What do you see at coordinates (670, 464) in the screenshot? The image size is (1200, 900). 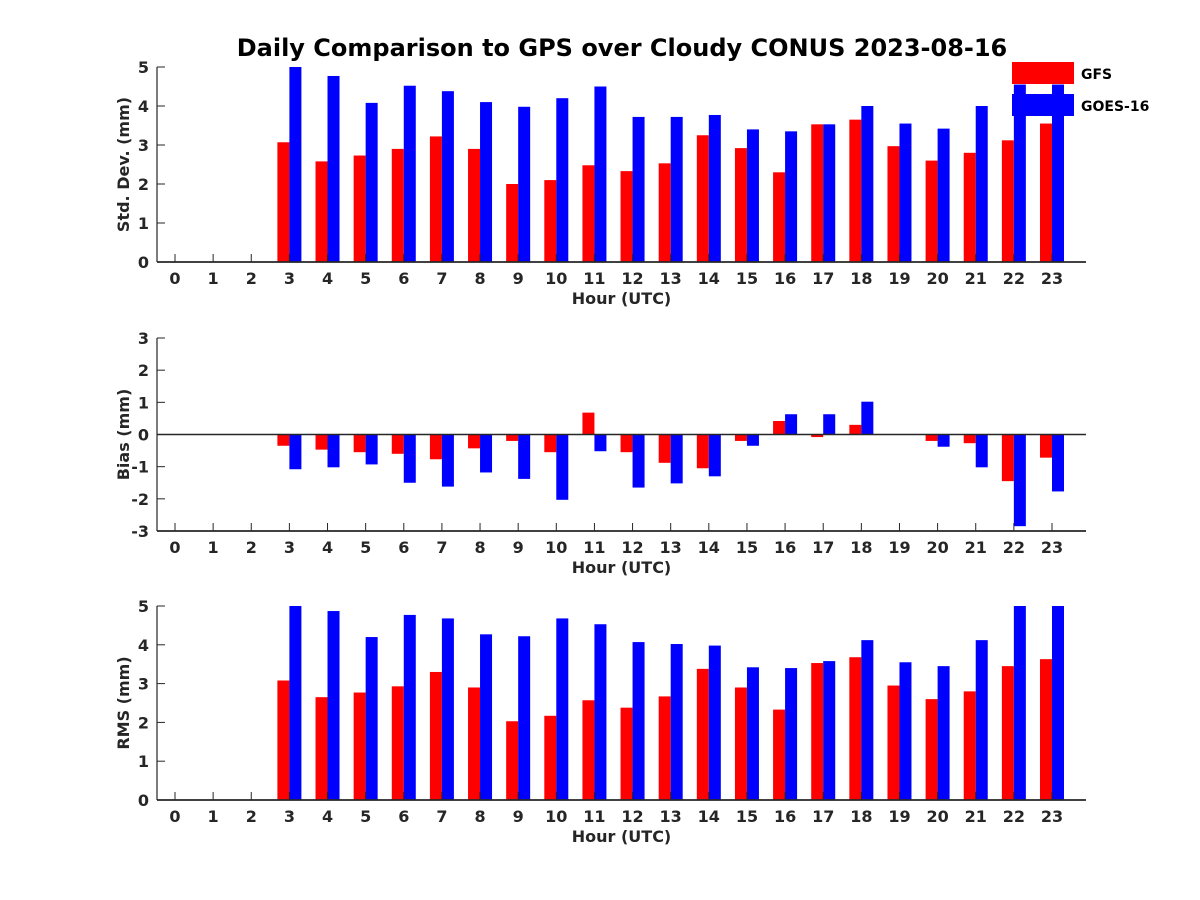 I see `bars-group` at bounding box center [670, 464].